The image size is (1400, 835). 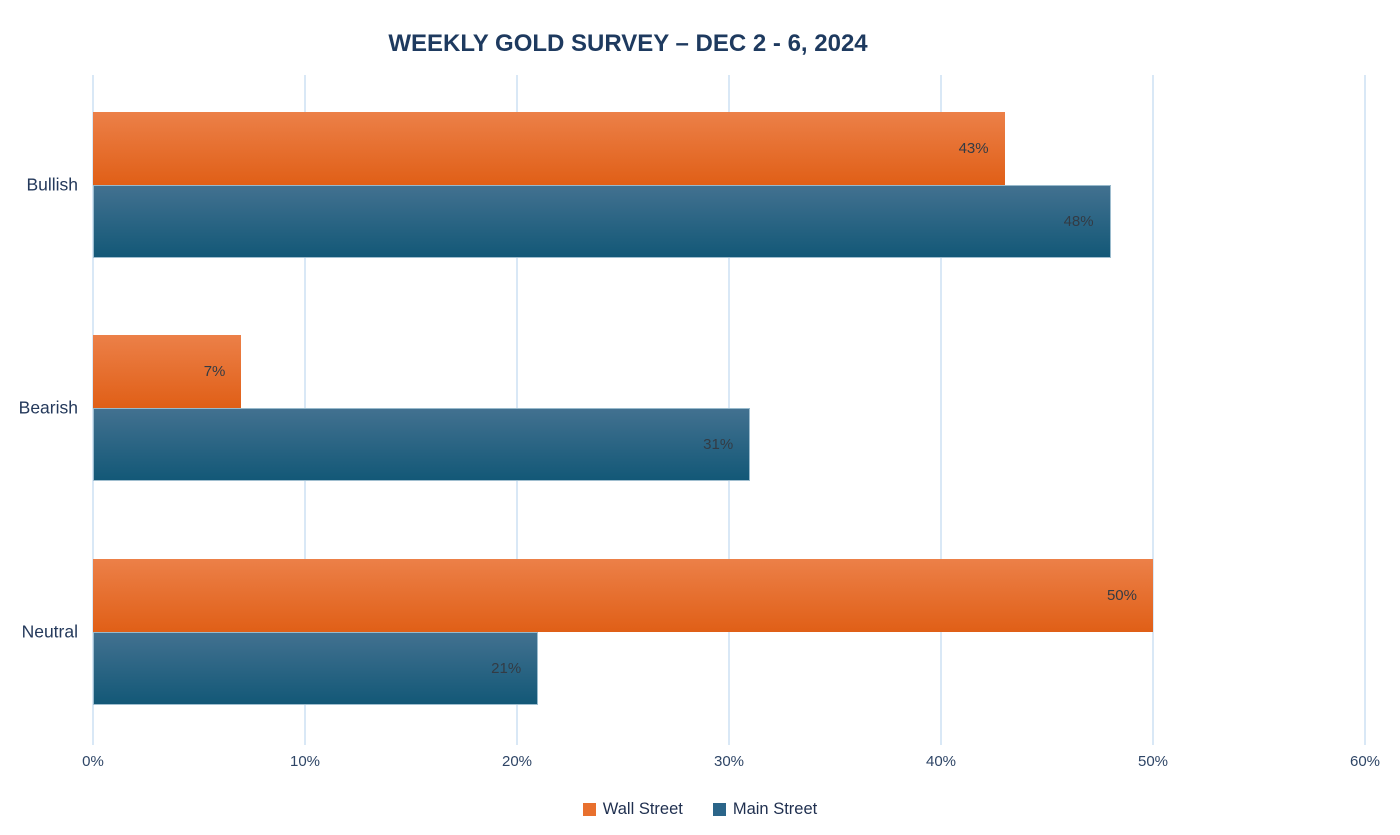 What do you see at coordinates (602, 221) in the screenshot?
I see `bar-bullish-main-street: 48%` at bounding box center [602, 221].